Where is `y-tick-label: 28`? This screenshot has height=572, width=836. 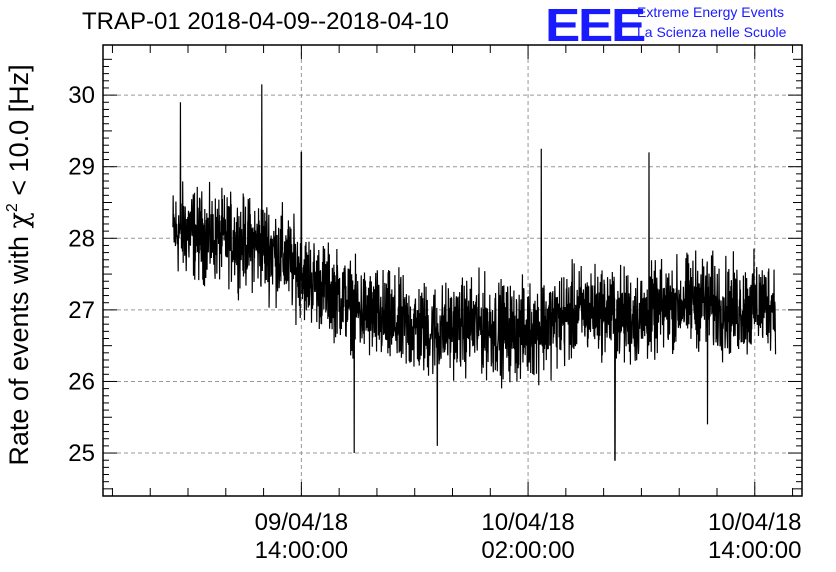
y-tick-label: 28 is located at coordinates (81, 238).